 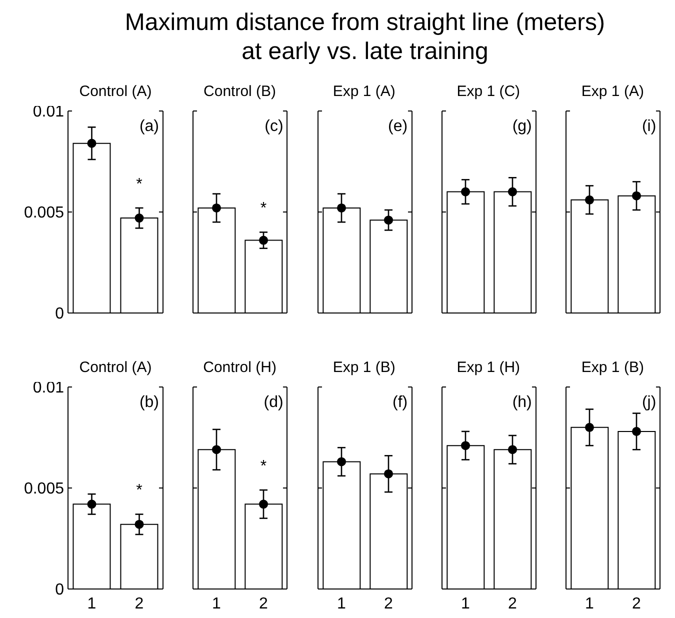 I want to click on chart-subtitle: Exp 1 (H), so click(x=489, y=368).